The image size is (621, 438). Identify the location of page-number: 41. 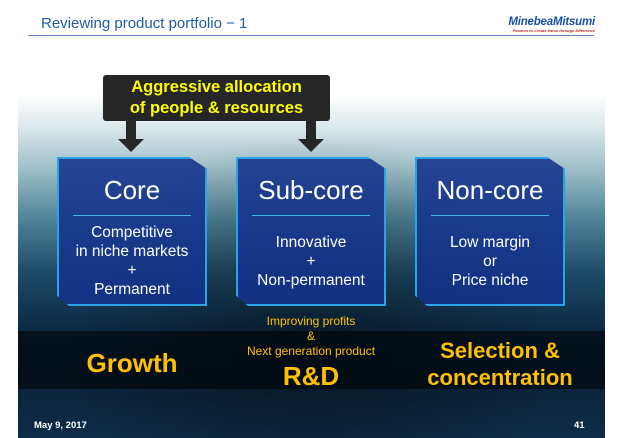
(579, 425).